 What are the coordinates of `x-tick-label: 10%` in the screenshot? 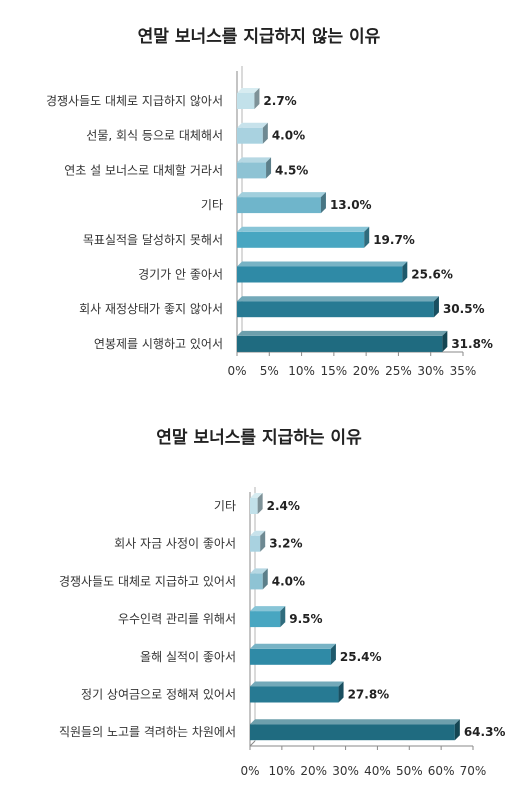 It's located at (282, 771).